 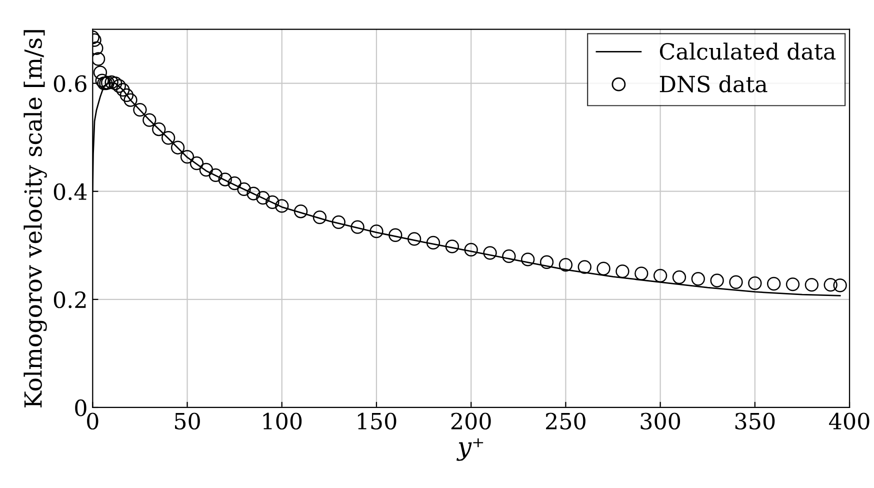 I want to click on x-tick-label: 100, so click(x=282, y=421).